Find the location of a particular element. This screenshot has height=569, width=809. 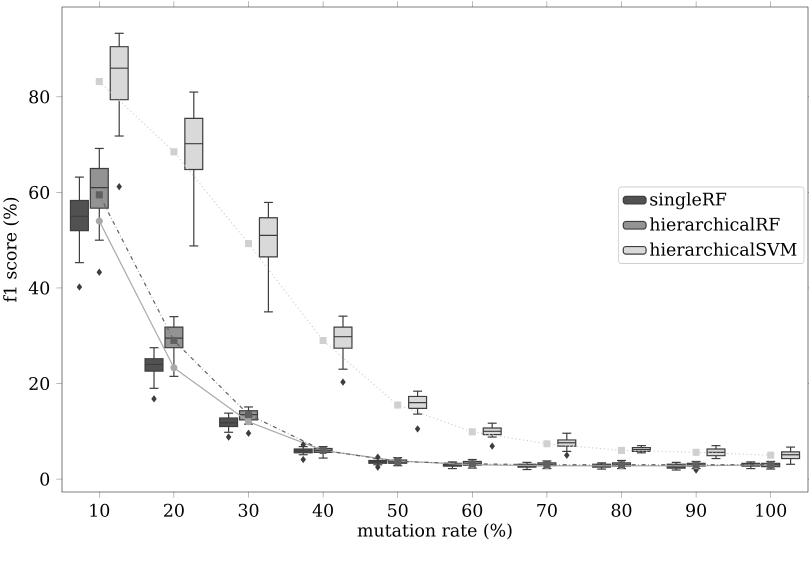

legend-label: hierarchicalRF is located at coordinates (715, 224).